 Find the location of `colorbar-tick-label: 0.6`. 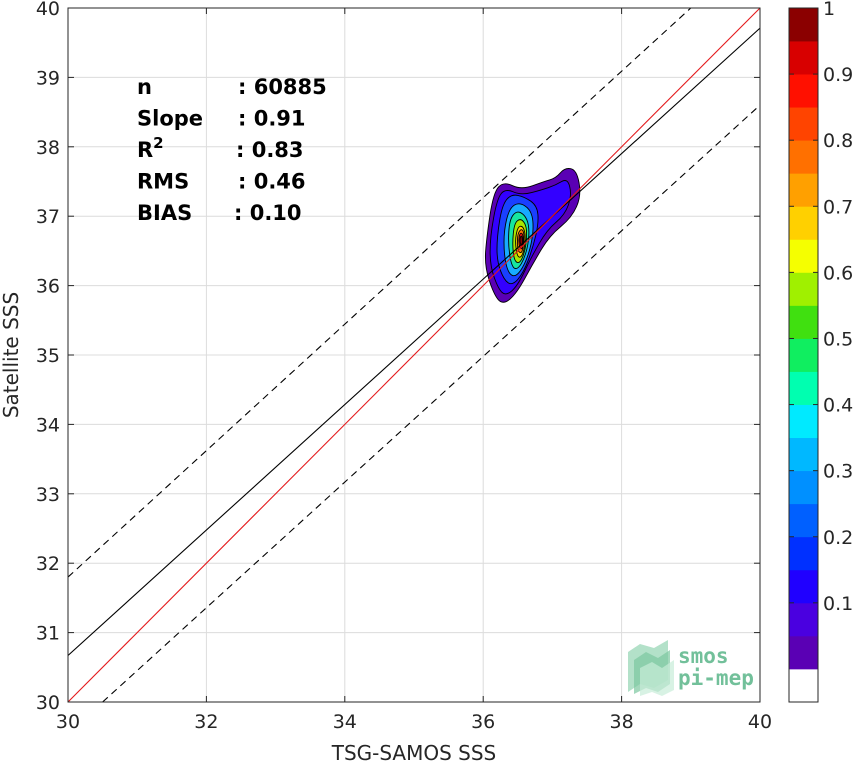

colorbar-tick-label: 0.6 is located at coordinates (838, 273).